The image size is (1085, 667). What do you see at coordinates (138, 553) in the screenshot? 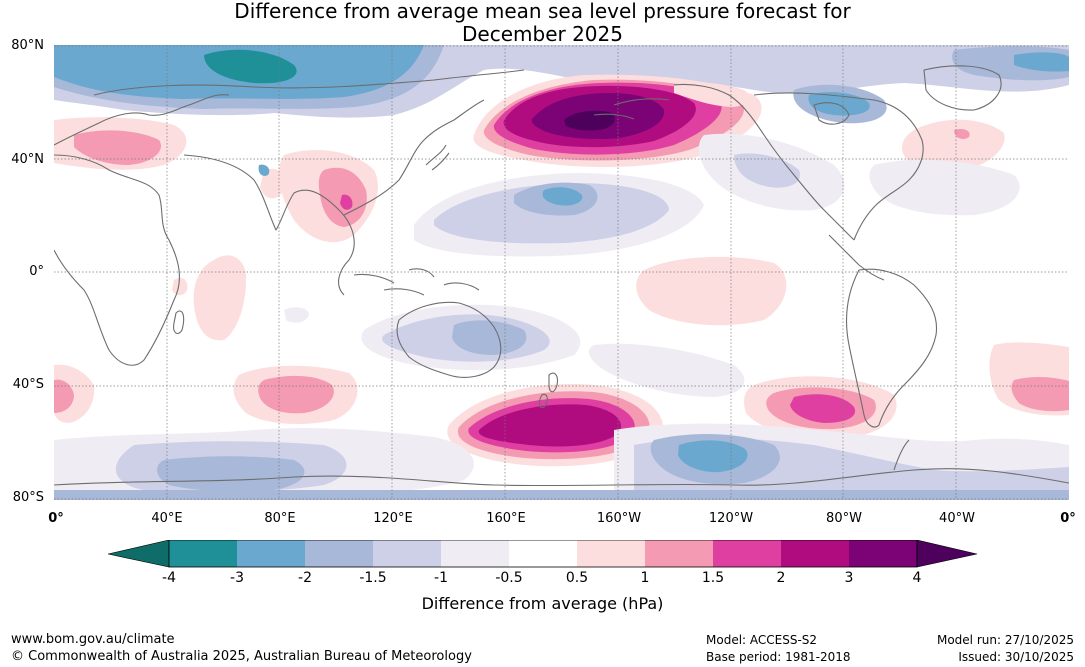
I see `colorbar-extend-low` at bounding box center [138, 553].